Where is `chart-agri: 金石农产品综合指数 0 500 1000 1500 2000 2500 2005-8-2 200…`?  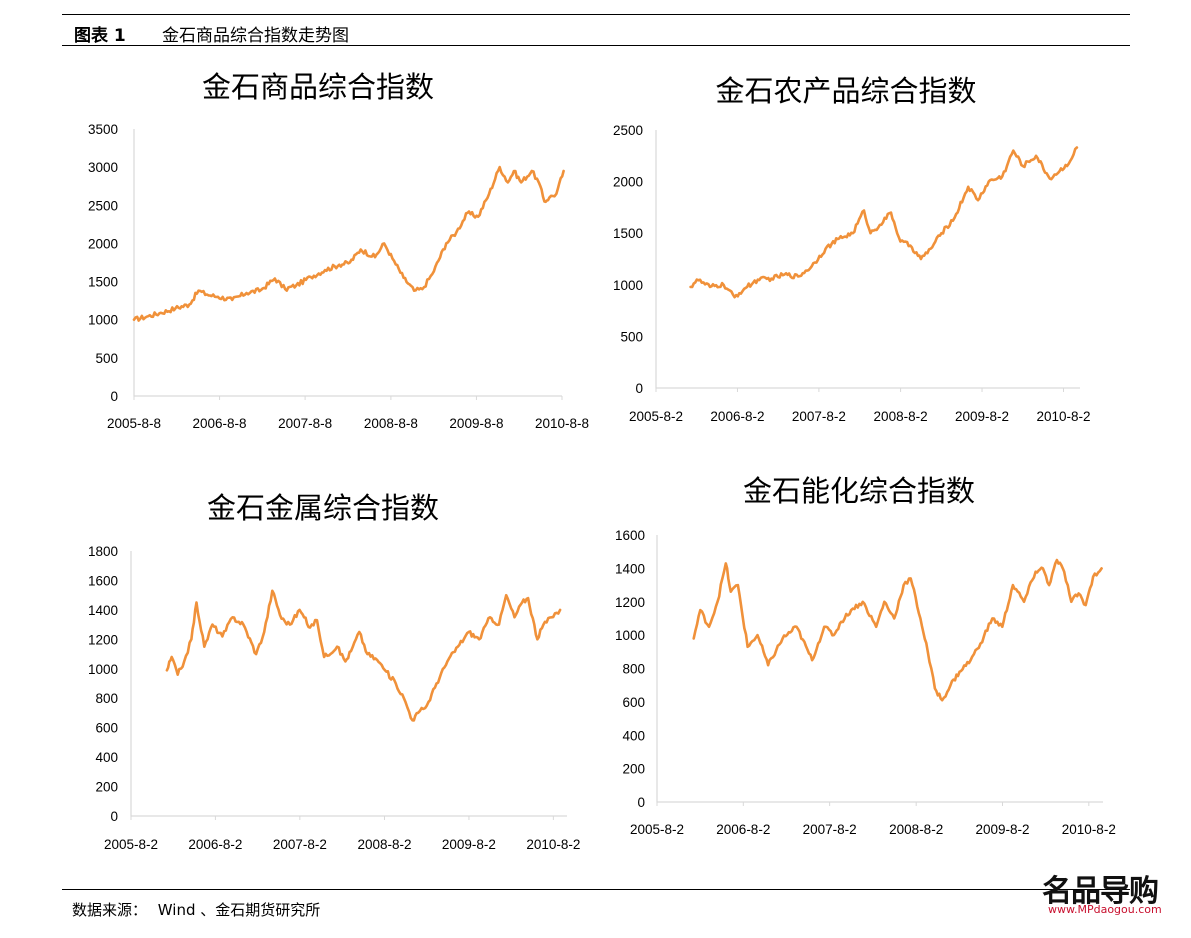 chart-agri: 金石农产品综合指数 0 500 1000 1500 2000 2500 2005-8-2 200… is located at coordinates (852, 249).